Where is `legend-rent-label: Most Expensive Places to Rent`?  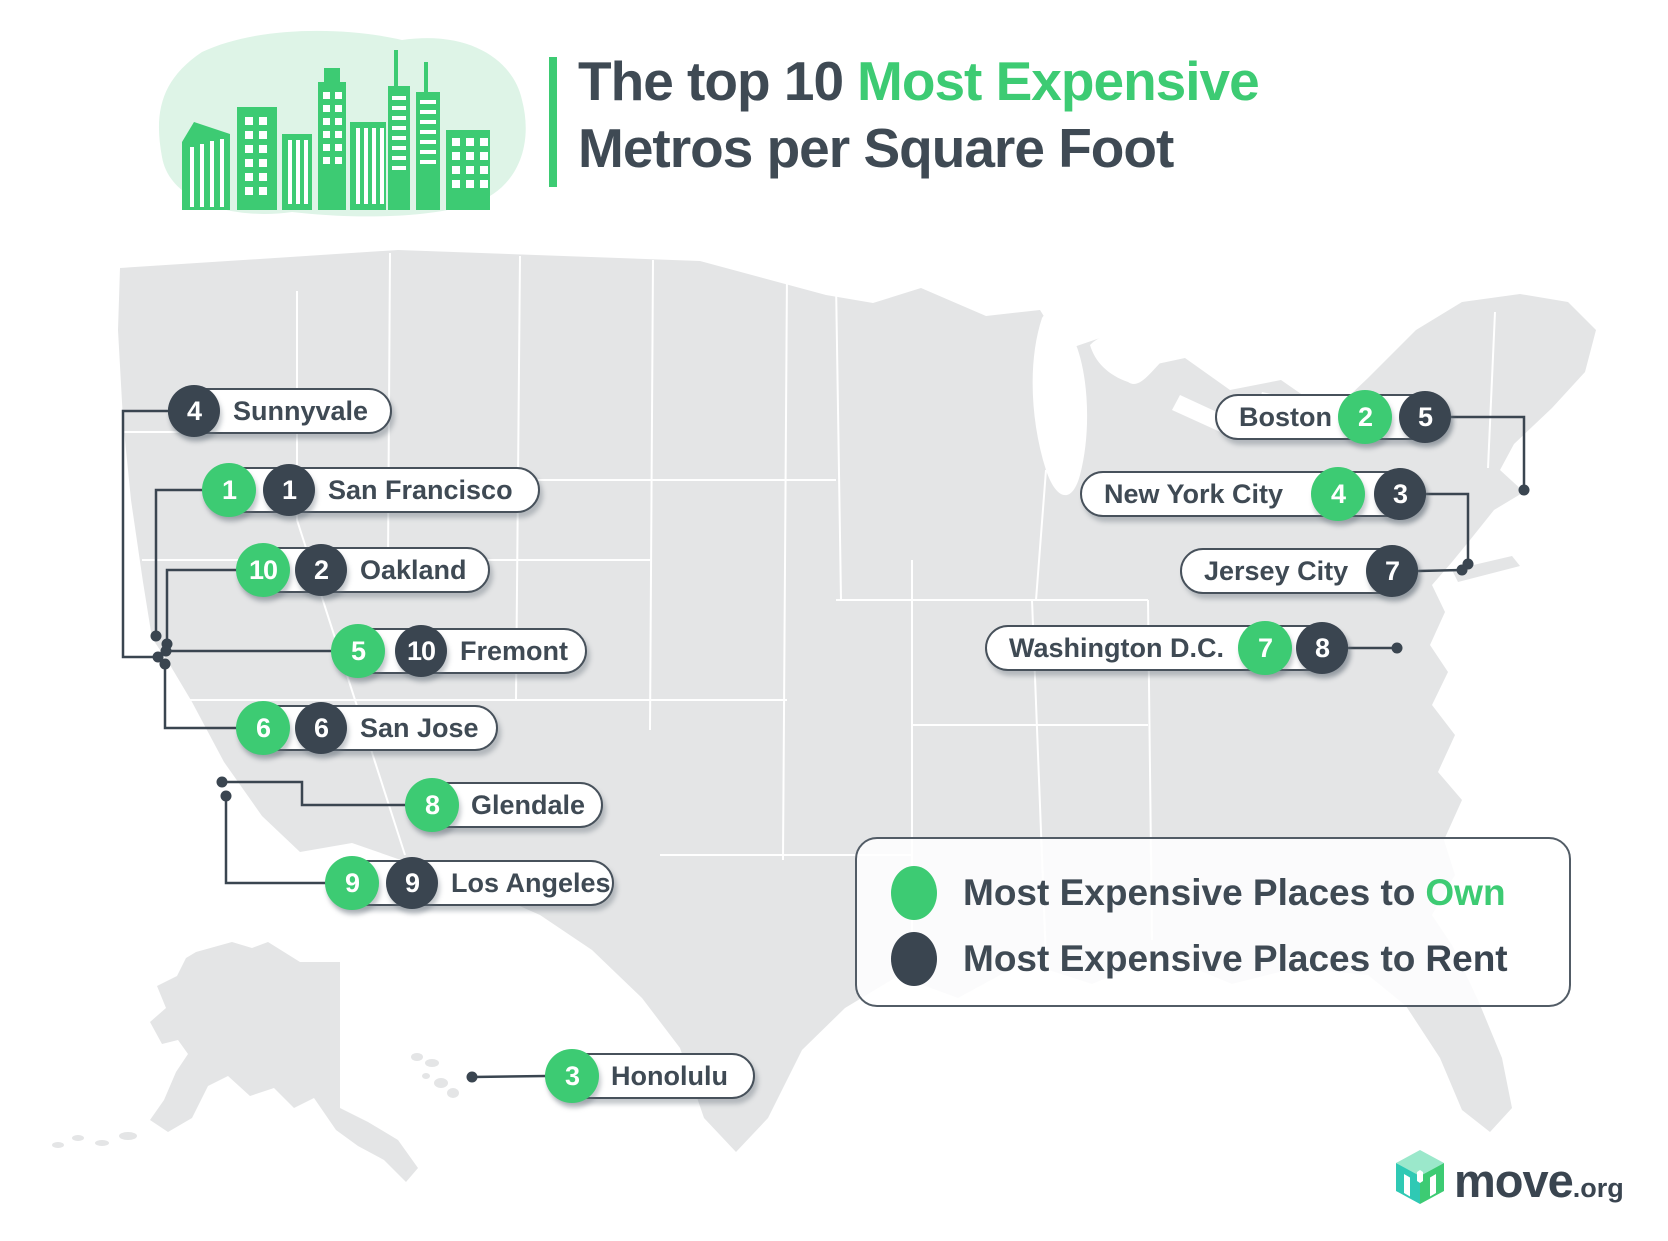
legend-rent-label: Most Expensive Places to Rent is located at coordinates (1235, 958).